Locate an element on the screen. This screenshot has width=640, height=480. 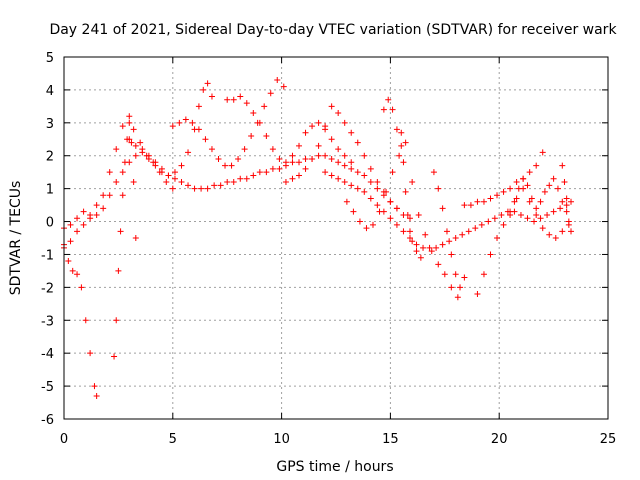
series-track1 is located at coordinates (118, 172).